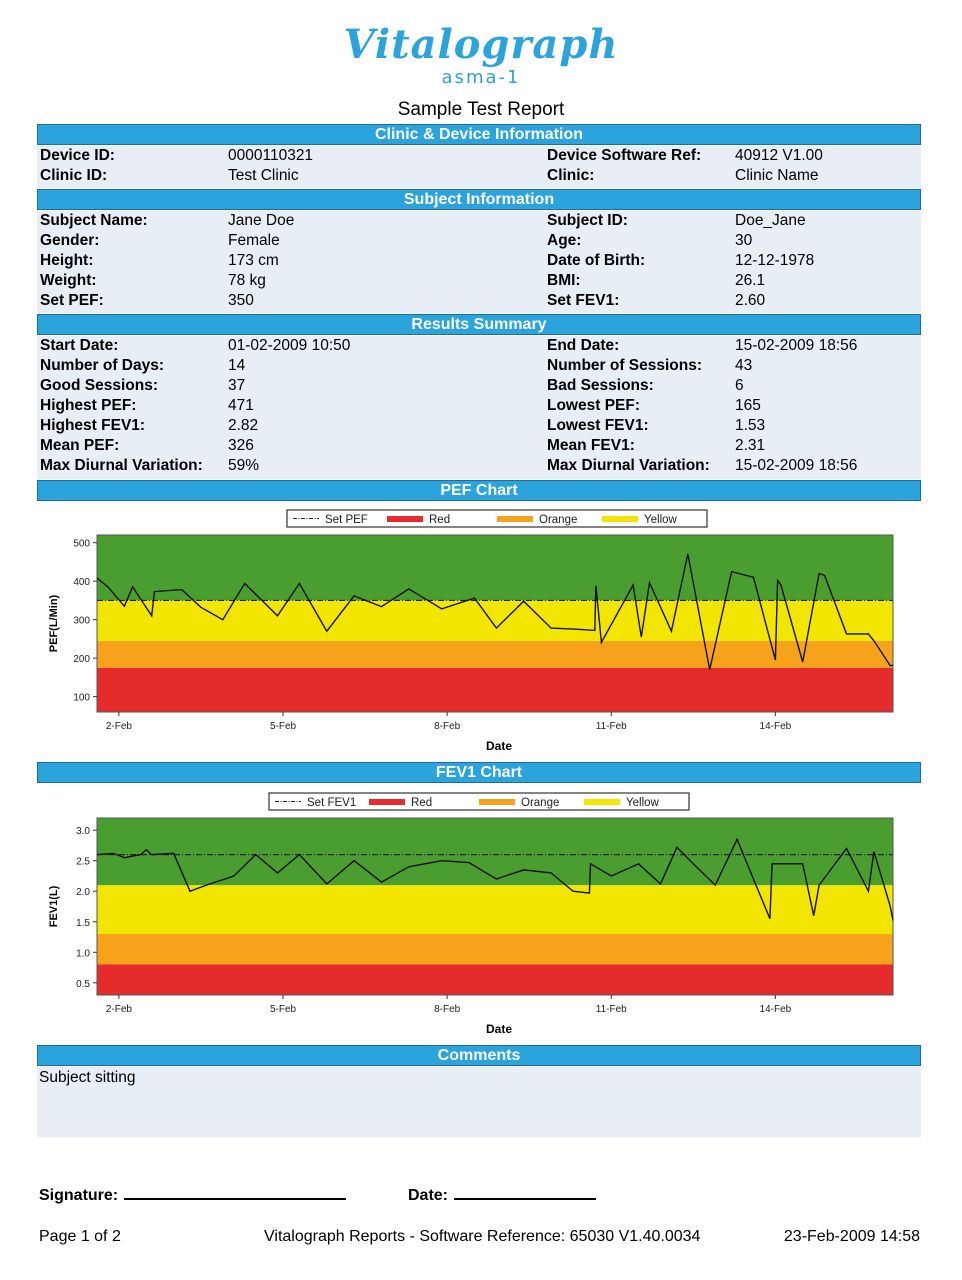  I want to click on date-field: Date:, so click(502, 1194).